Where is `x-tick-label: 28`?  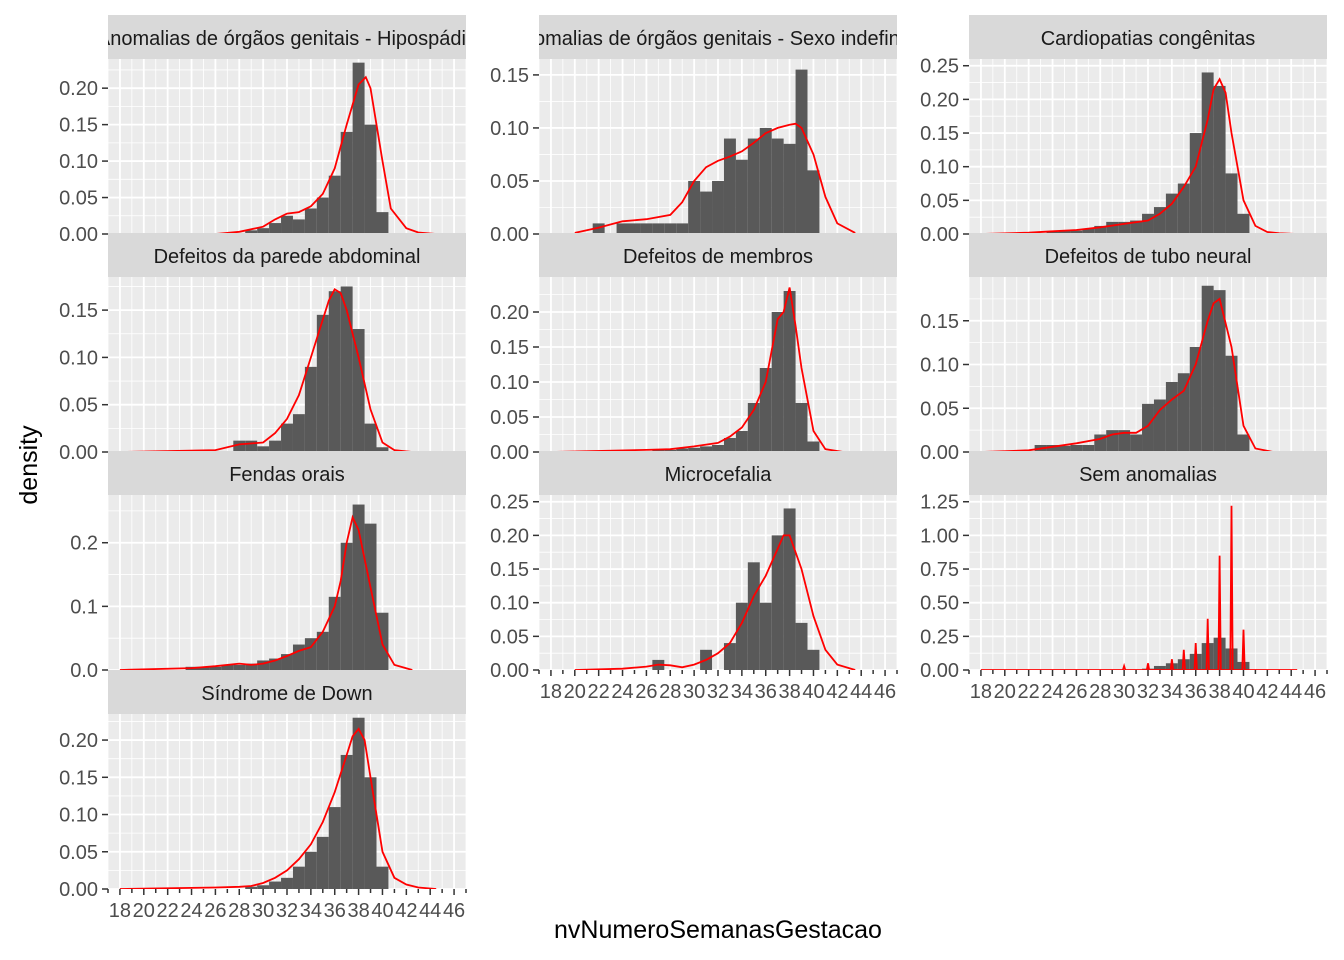 x-tick-label: 28 is located at coordinates (1100, 692).